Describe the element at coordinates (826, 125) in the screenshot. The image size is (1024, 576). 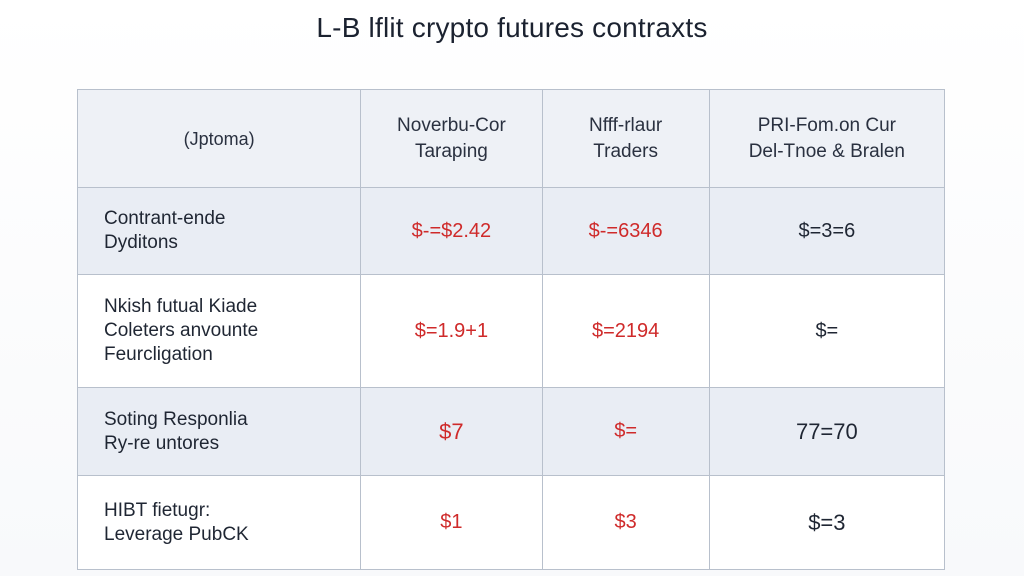
I see `header-label: PRI-Fom.on Cur` at that location.